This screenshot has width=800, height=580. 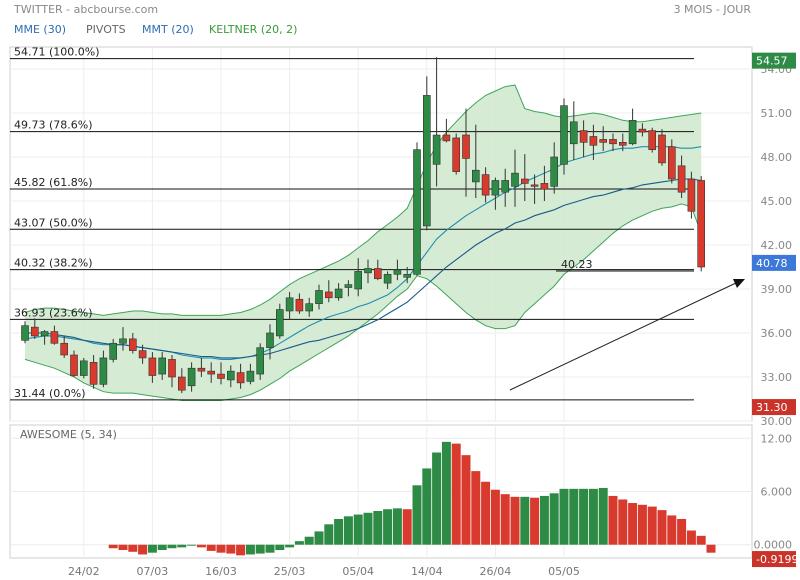 I want to click on price-tick-label: 45.00, so click(x=777, y=201).